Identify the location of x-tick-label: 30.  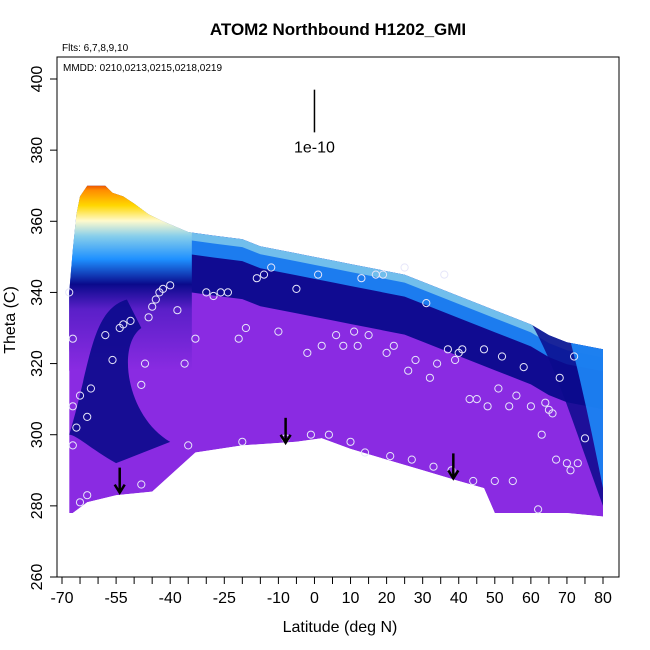
(423, 598).